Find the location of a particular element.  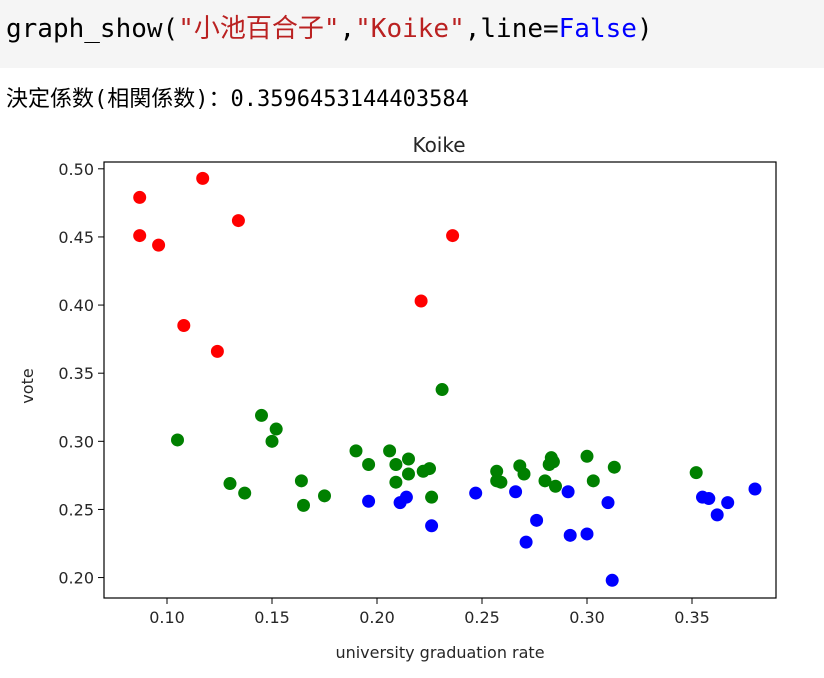

y-axis-label: vote is located at coordinates (27, 385).